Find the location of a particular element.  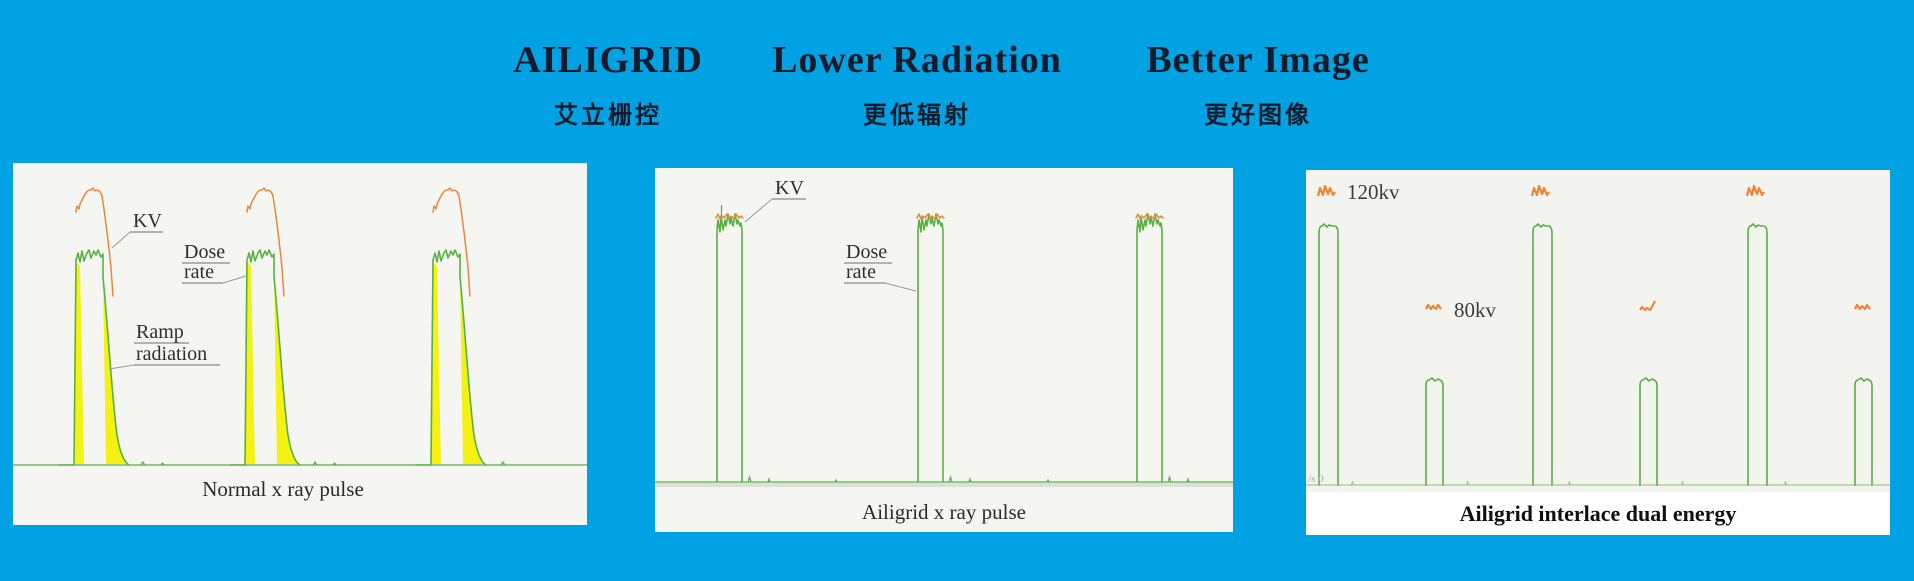

header-title-ailigrid: AILIGRID is located at coordinates (608, 60).